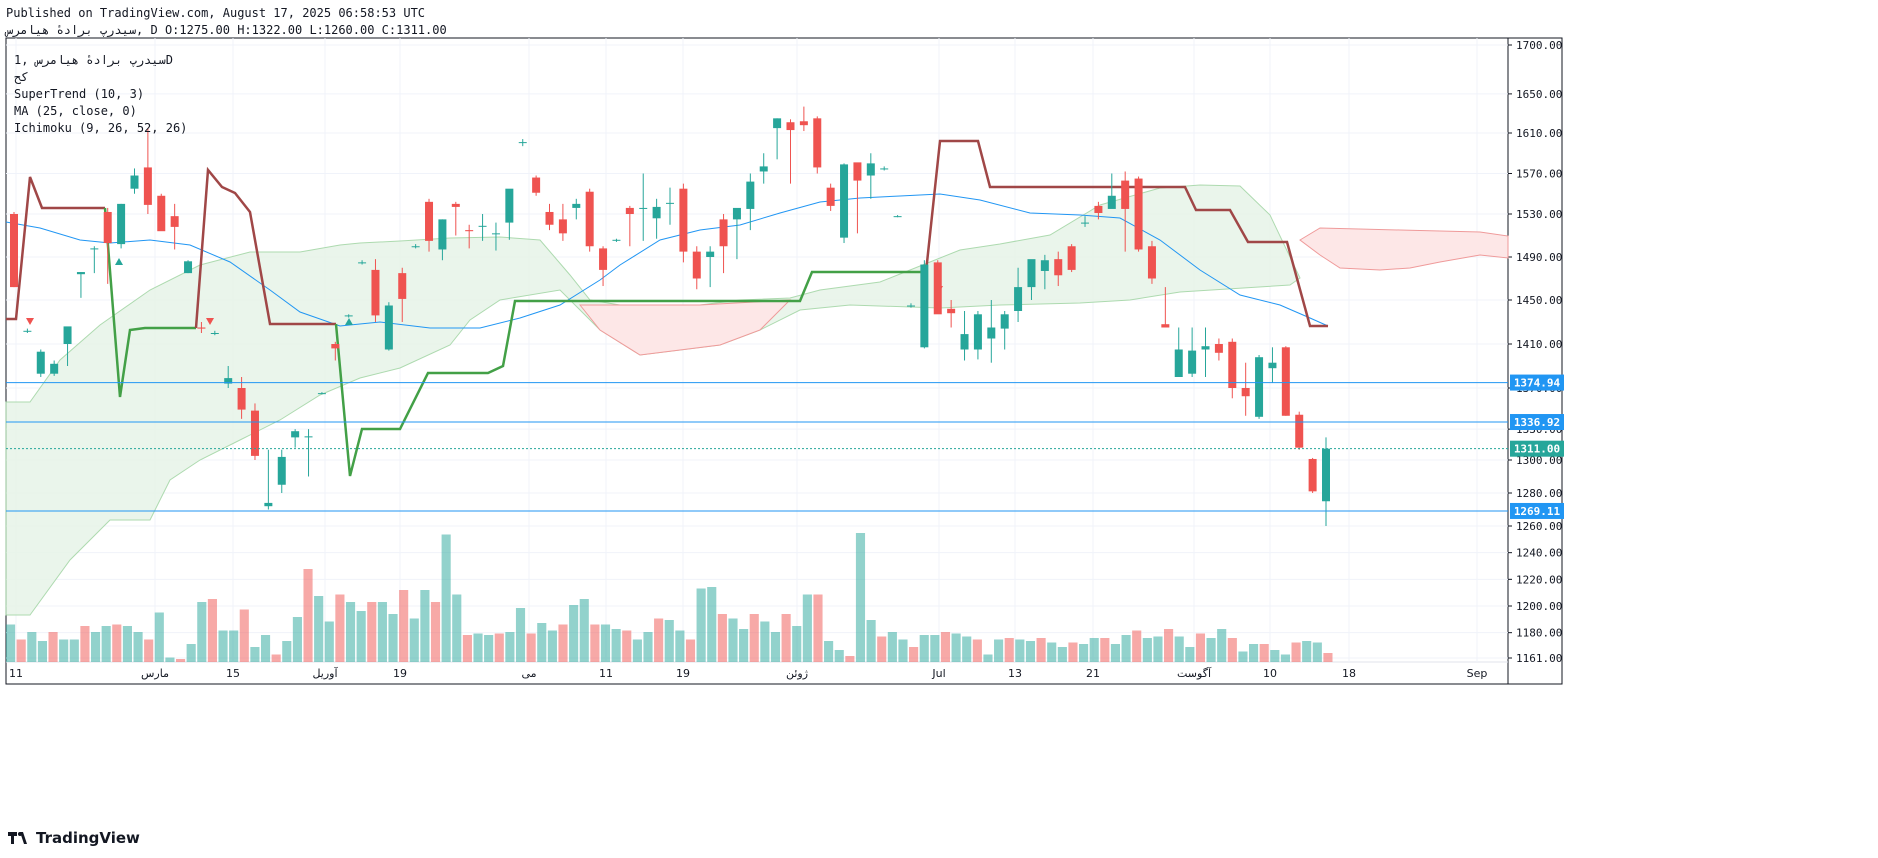 The image size is (1878, 858). Describe the element at coordinates (79, 94) in the screenshot. I see `legend-indicator-supertrend: SuperTrend (10, 3)` at that location.